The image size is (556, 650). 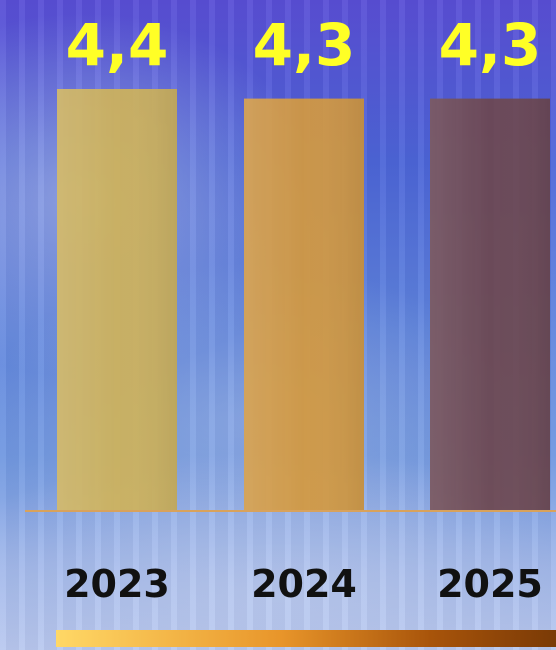 I want to click on value-label-2024: 4,3, so click(x=304, y=45).